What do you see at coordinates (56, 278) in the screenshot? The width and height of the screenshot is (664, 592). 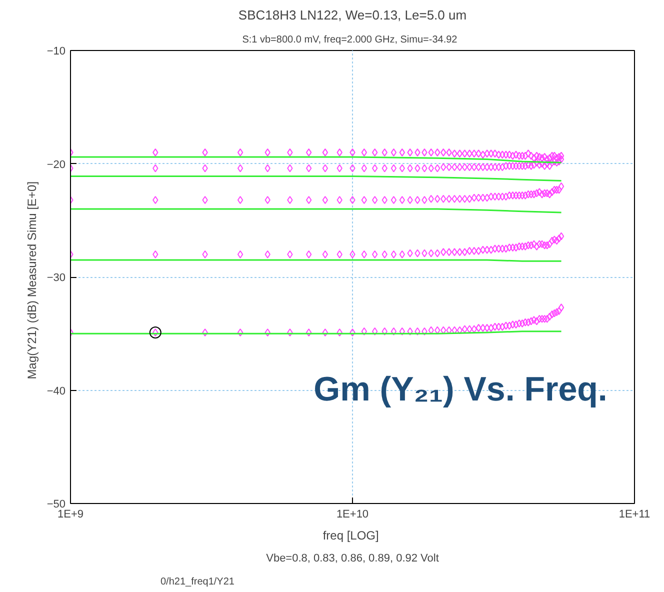 I see `y-tick-label: −30` at bounding box center [56, 278].